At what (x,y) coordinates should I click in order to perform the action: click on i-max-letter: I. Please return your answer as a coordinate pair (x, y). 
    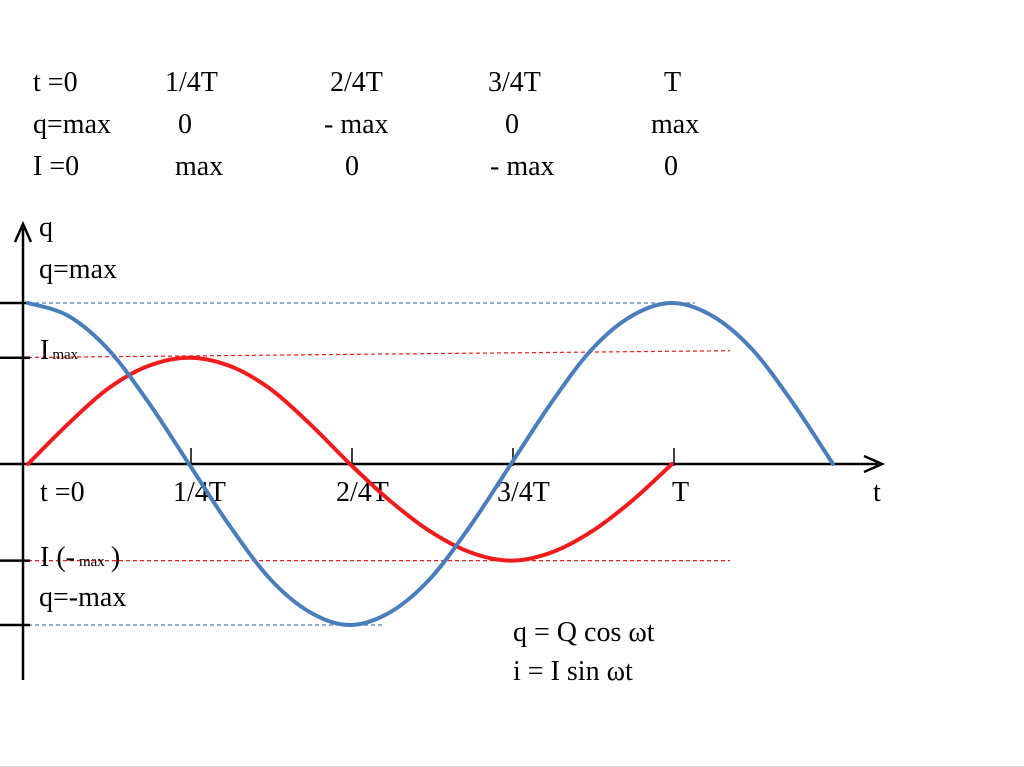
    Looking at the image, I should click on (44, 350).